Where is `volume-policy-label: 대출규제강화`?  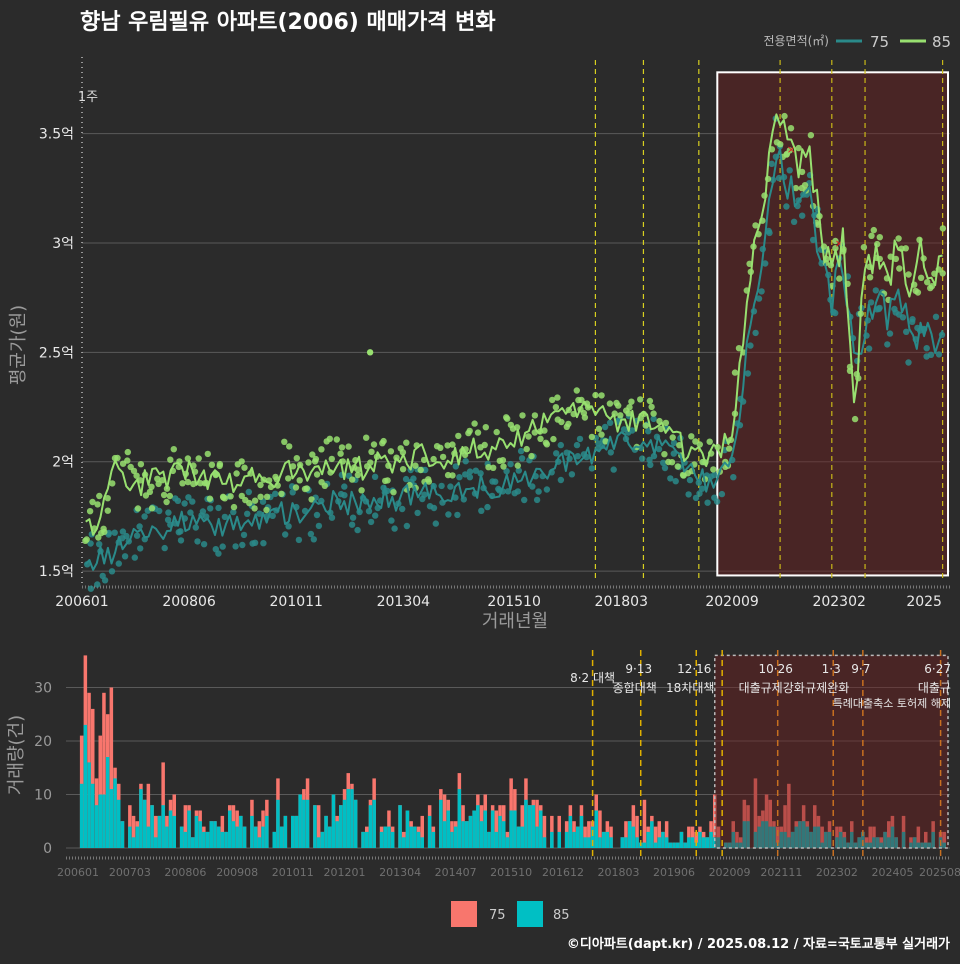
volume-policy-label: 대출규제강화 is located at coordinates (772, 688).